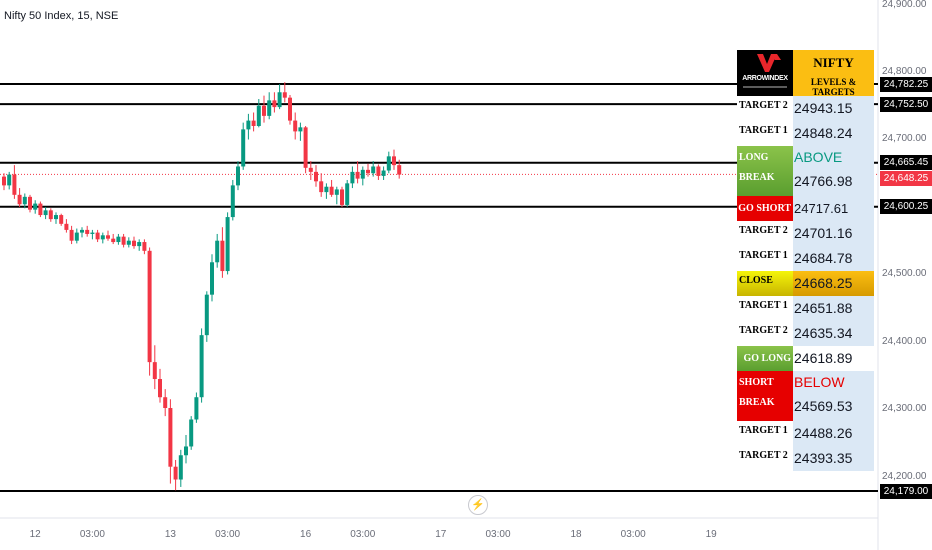 This screenshot has height=550, width=932. Describe the element at coordinates (823, 258) in the screenshot. I see `level-value: 24684.78` at that location.